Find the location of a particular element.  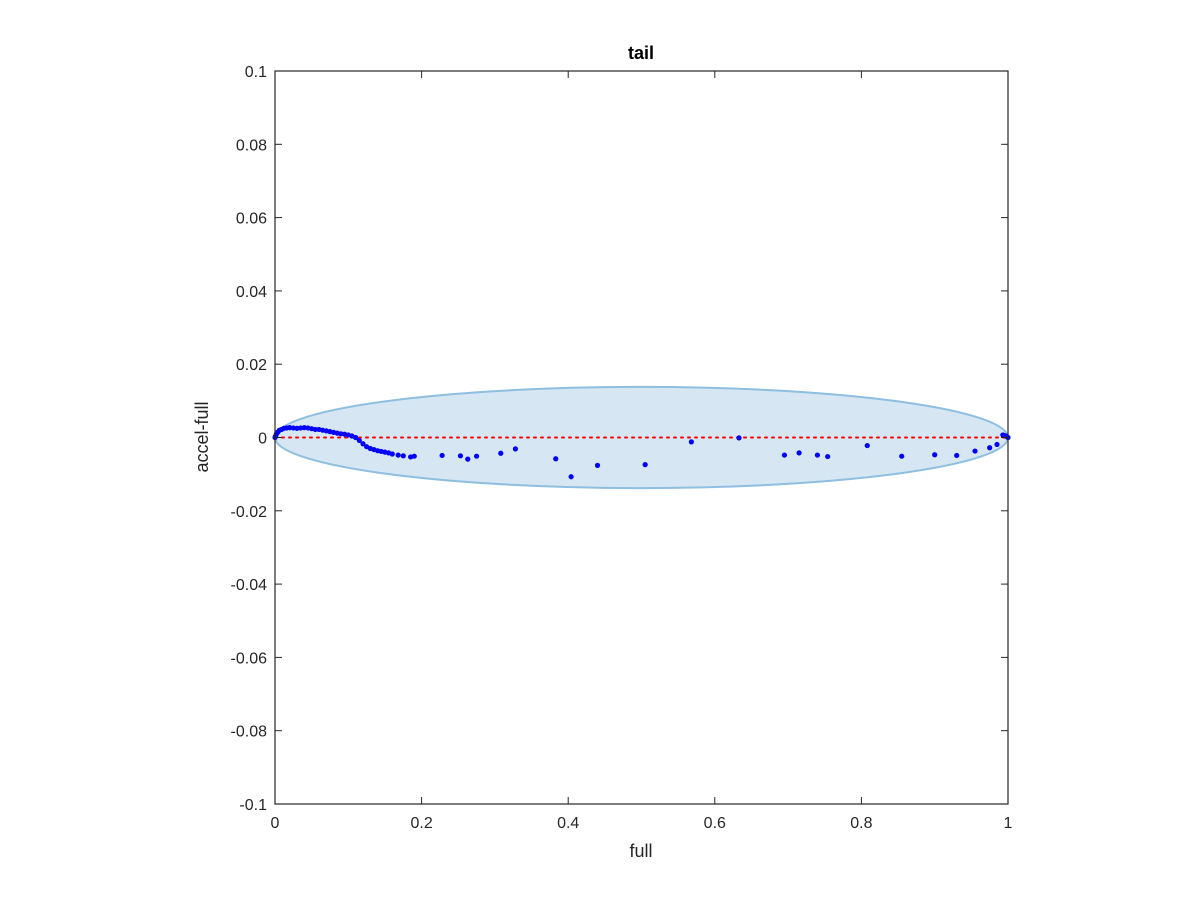

y-tick-label: 0.02 is located at coordinates (251, 365).